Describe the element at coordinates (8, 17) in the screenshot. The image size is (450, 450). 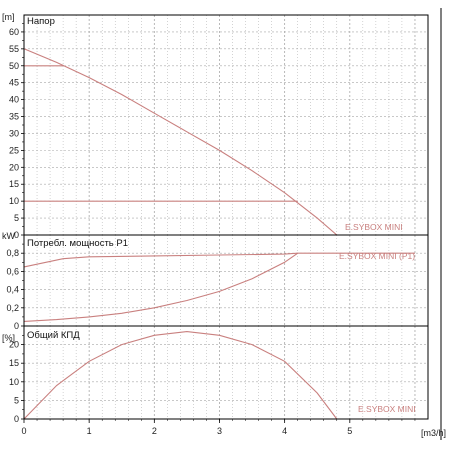
I see `head-unit-label: [m]` at that location.